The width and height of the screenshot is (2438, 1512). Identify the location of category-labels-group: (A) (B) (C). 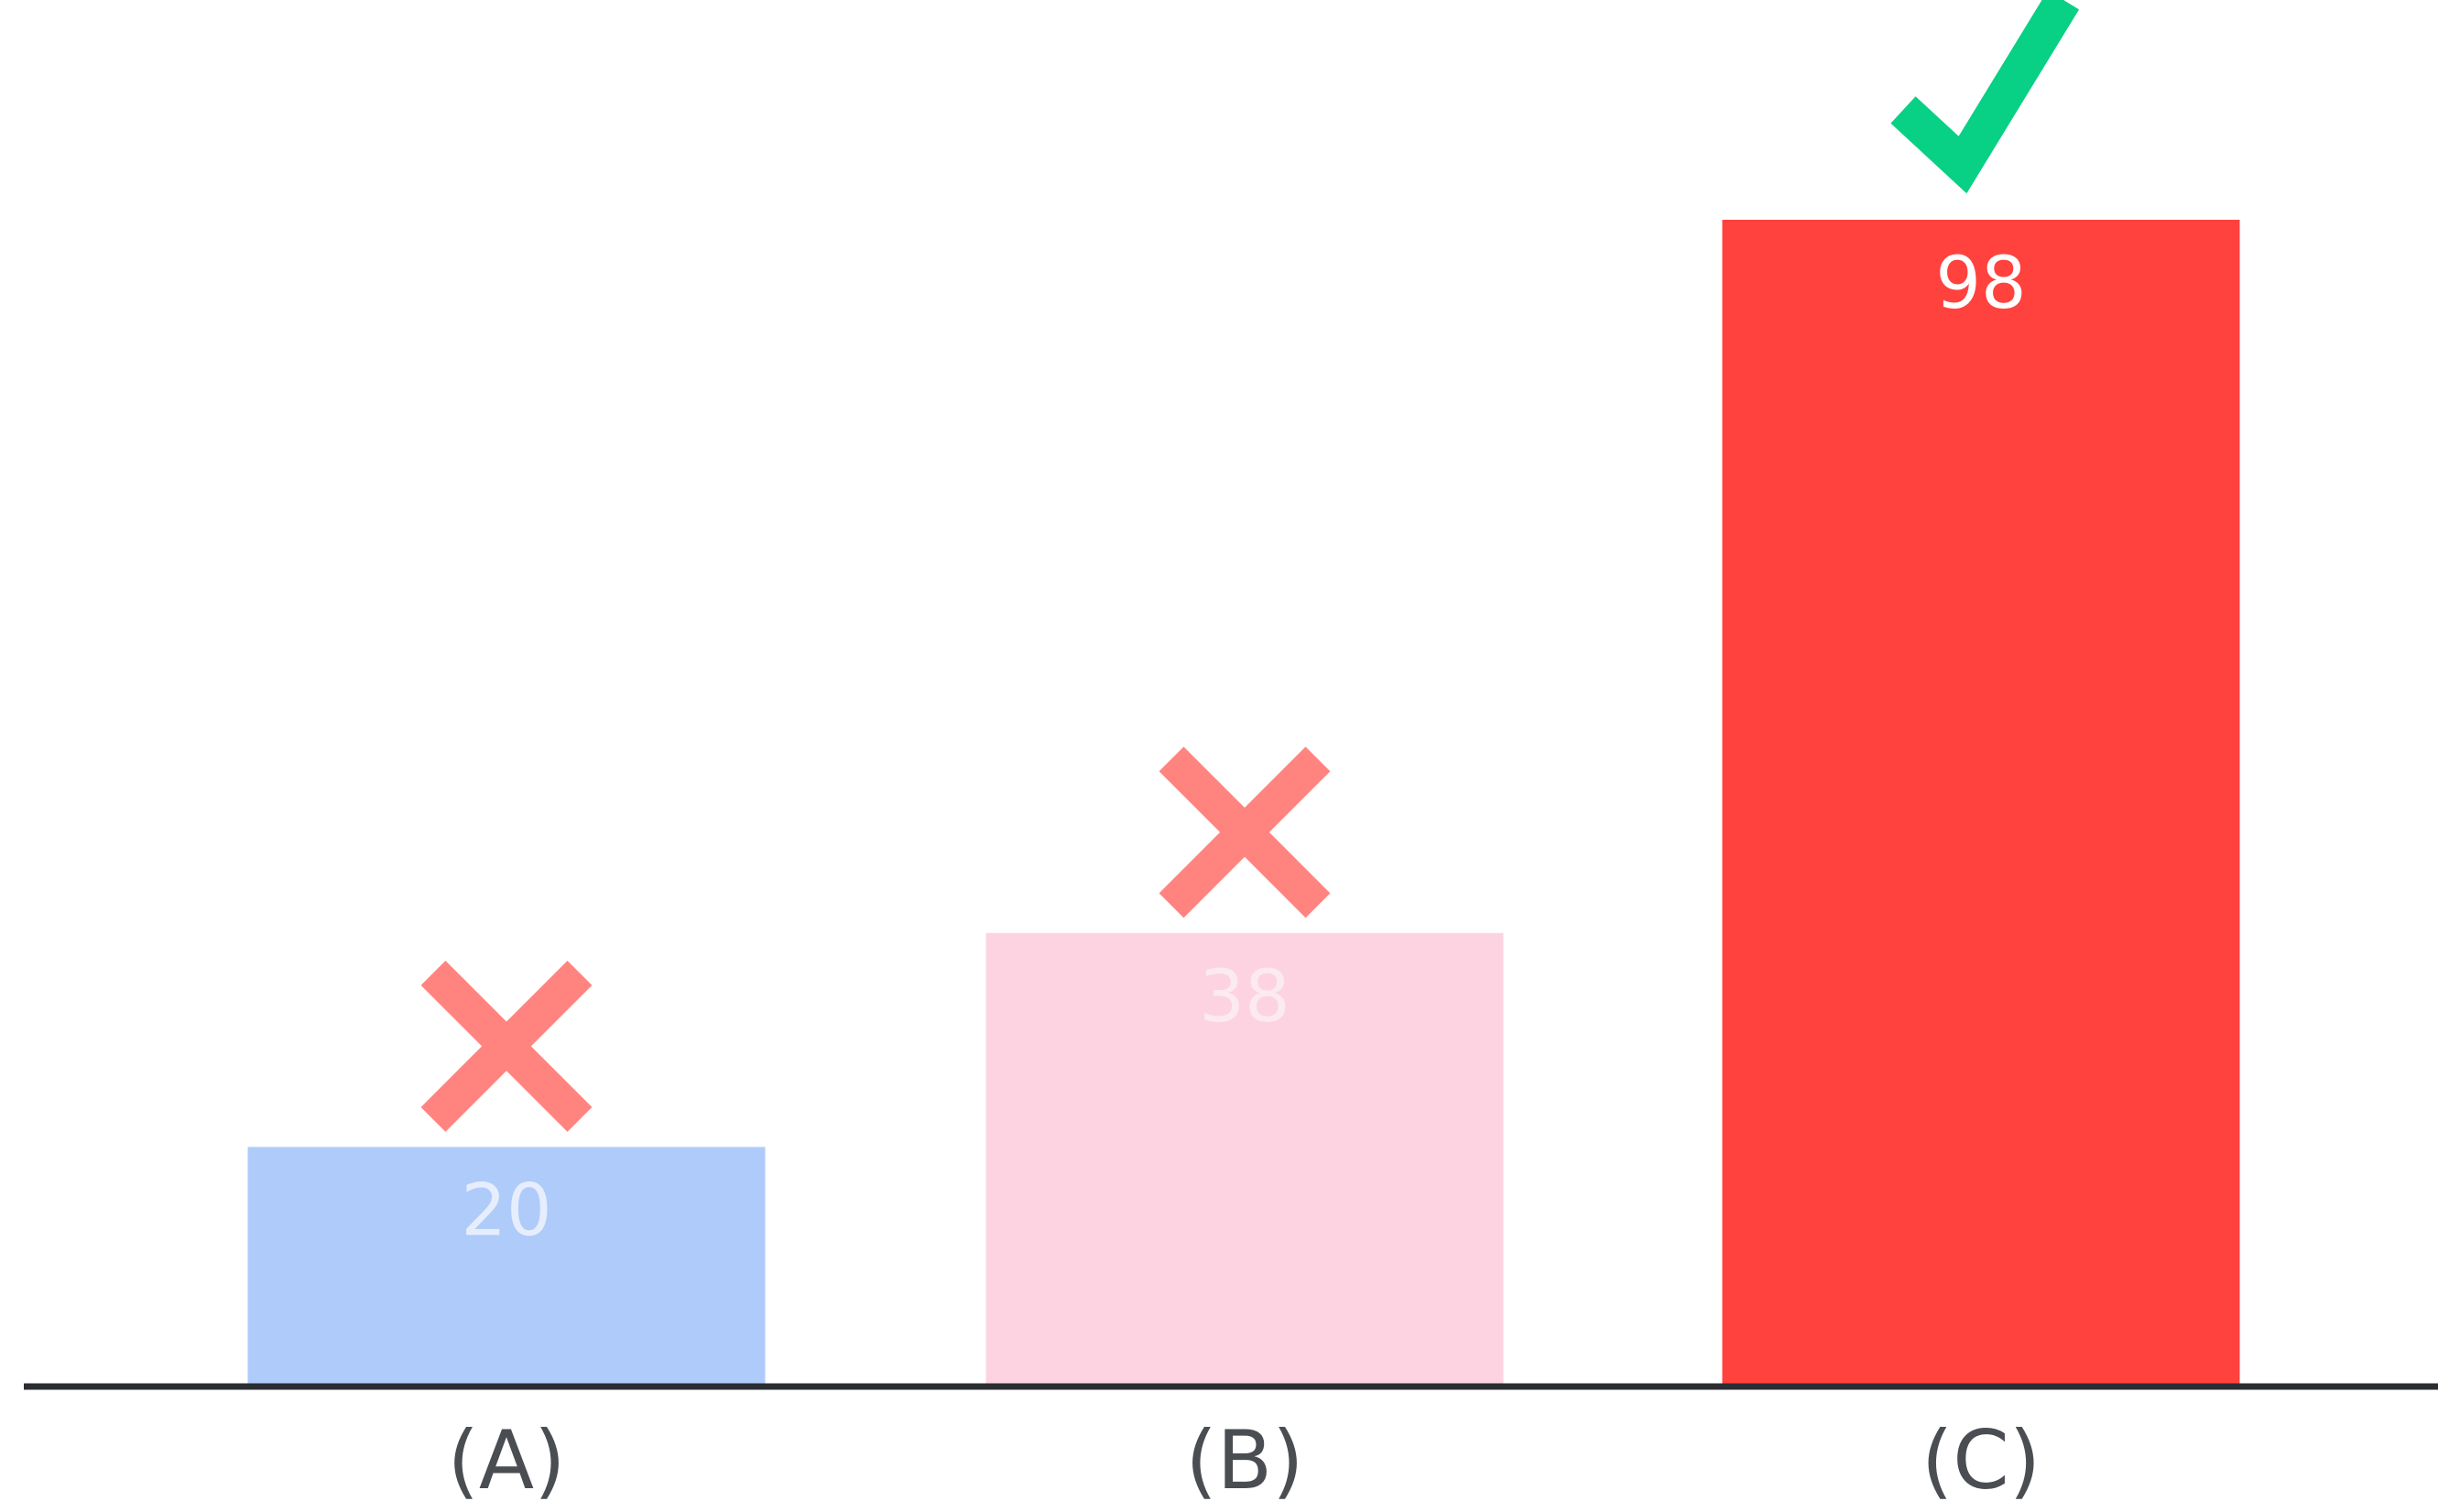
(1244, 1460).